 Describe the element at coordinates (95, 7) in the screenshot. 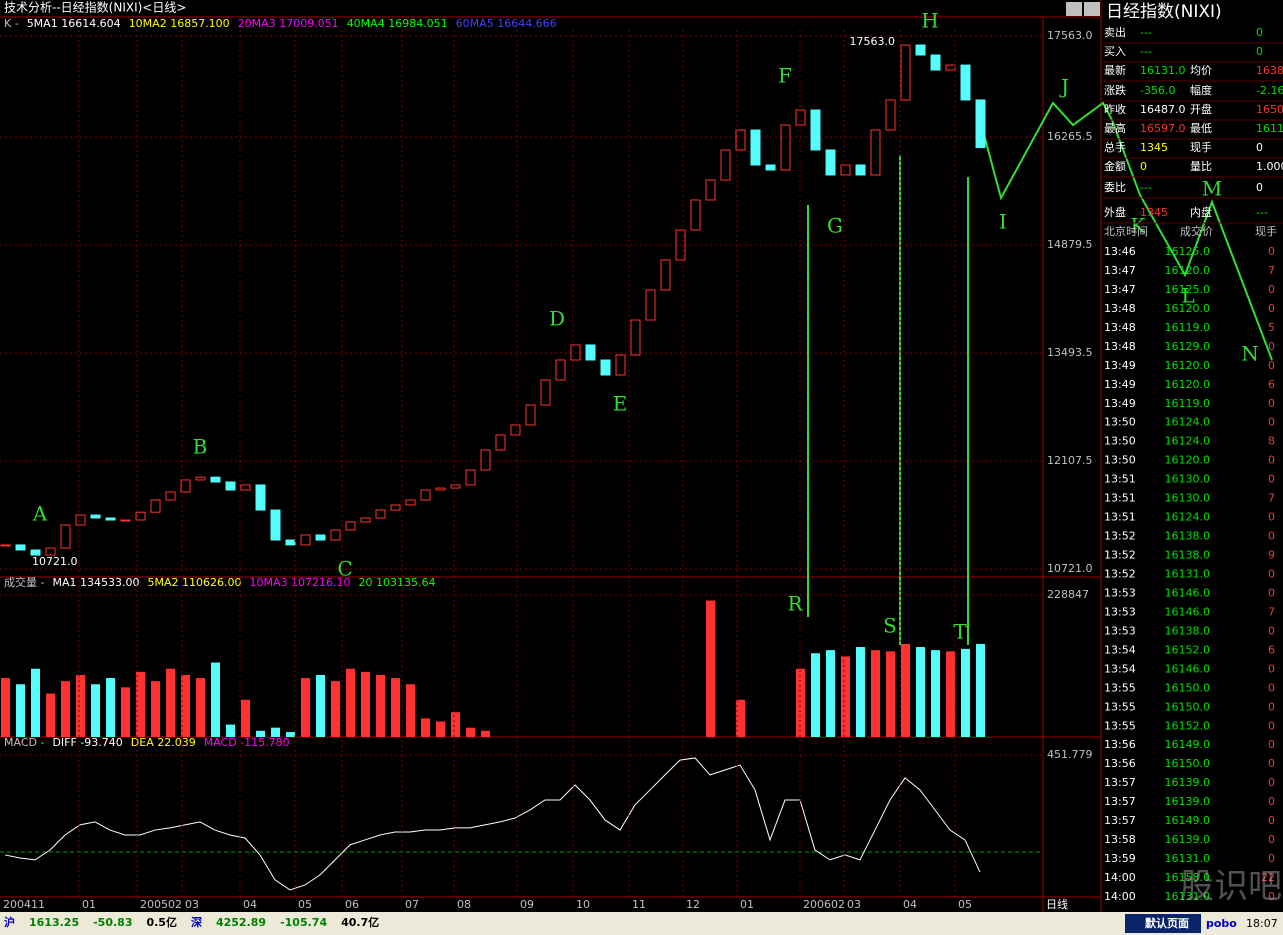

I see `window-title: 技术分析--日经指数(NIXI)<日线>` at that location.